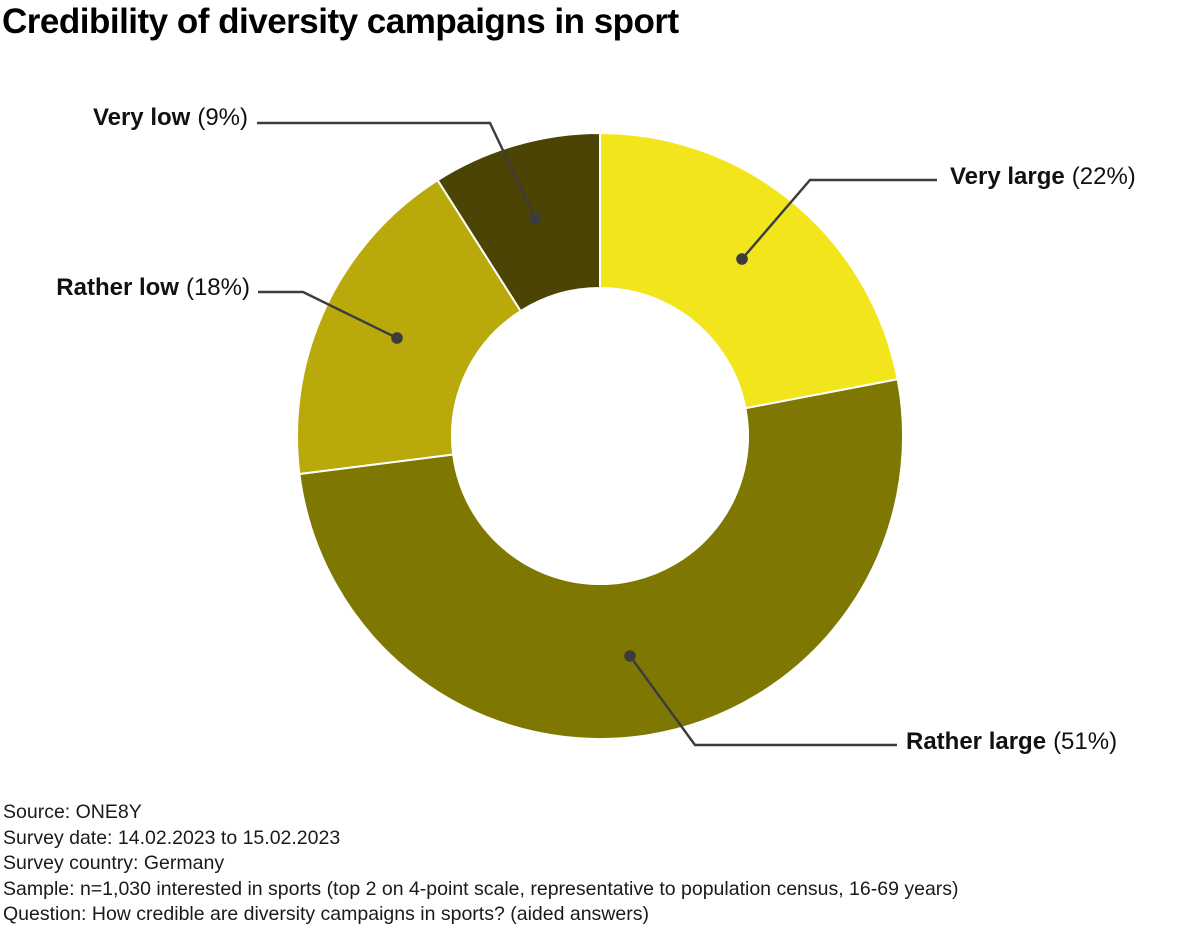 The image size is (1200, 934). What do you see at coordinates (72, 812) in the screenshot?
I see `footnote-line-source: Source: ONE8Y` at bounding box center [72, 812].